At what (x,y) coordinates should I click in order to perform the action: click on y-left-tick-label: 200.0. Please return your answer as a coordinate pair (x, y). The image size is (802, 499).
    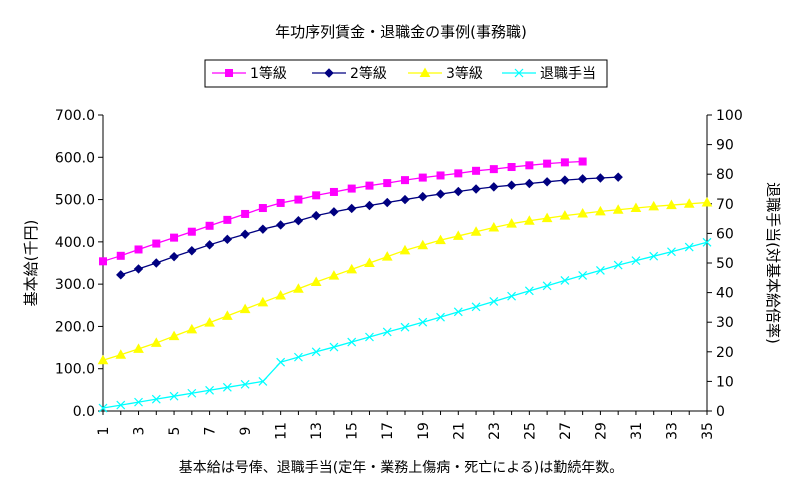
    Looking at the image, I should click on (75, 327).